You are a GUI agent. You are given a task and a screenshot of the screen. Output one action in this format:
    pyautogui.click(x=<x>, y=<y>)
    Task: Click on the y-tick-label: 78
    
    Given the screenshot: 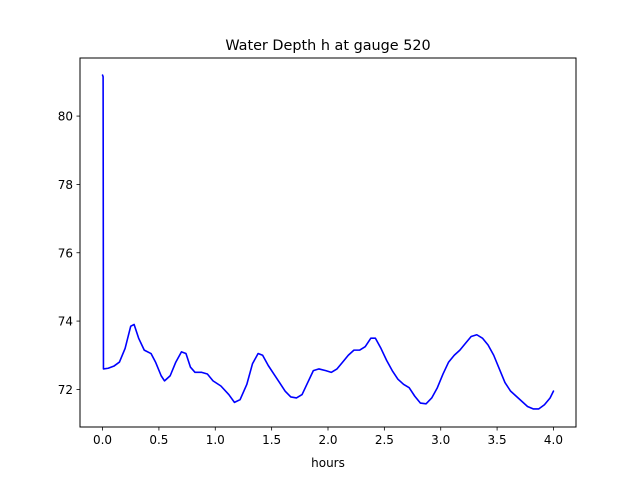 What is the action you would take?
    pyautogui.click(x=65, y=185)
    